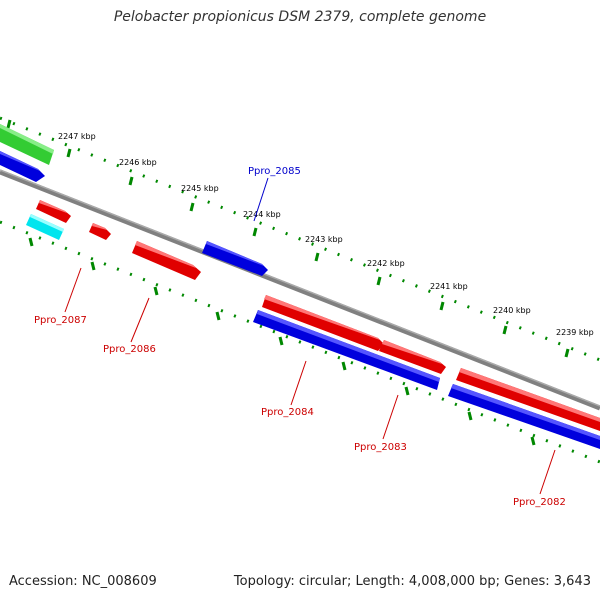  Describe the element at coordinates (27, 144) in the screenshot. I see `rna-feature` at that location.